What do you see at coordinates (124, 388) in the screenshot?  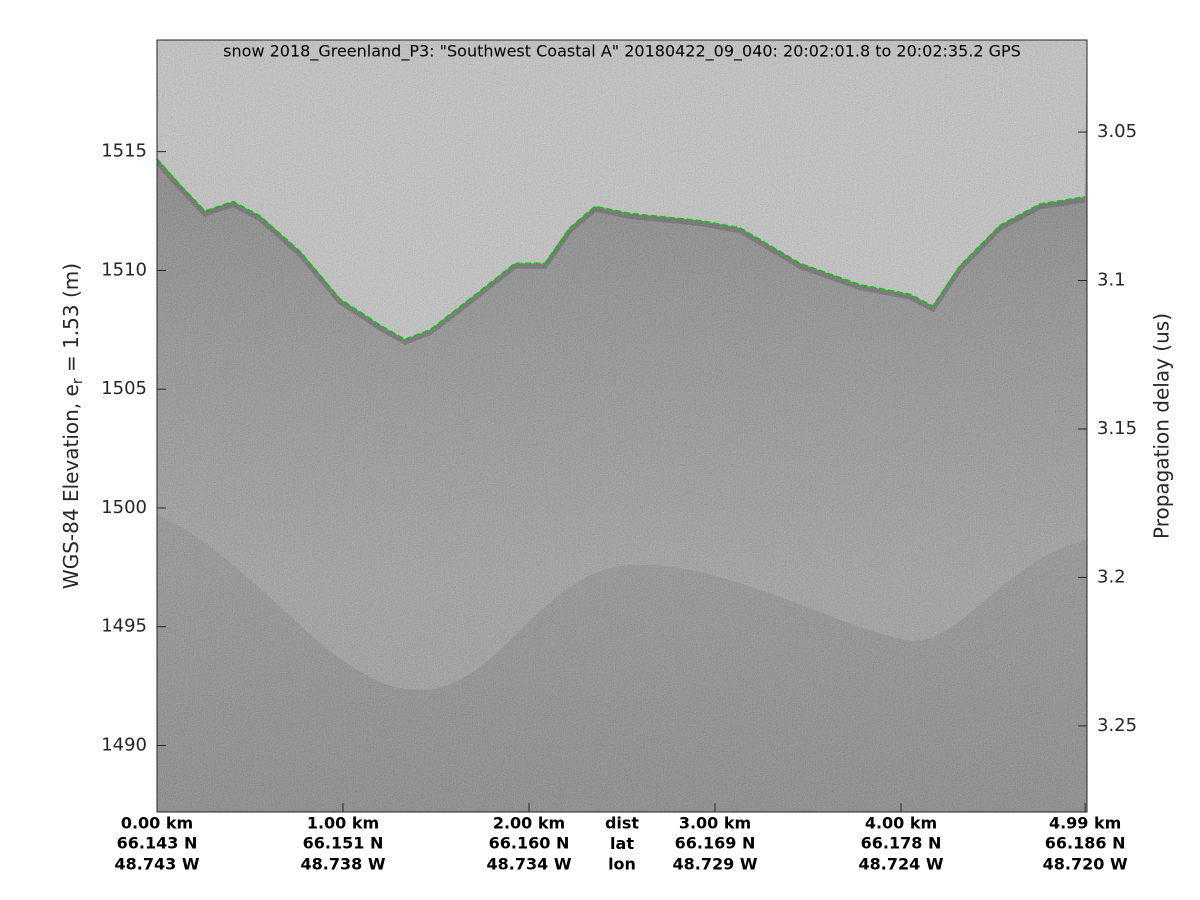 I see `y-tick-label: 1505` at bounding box center [124, 388].